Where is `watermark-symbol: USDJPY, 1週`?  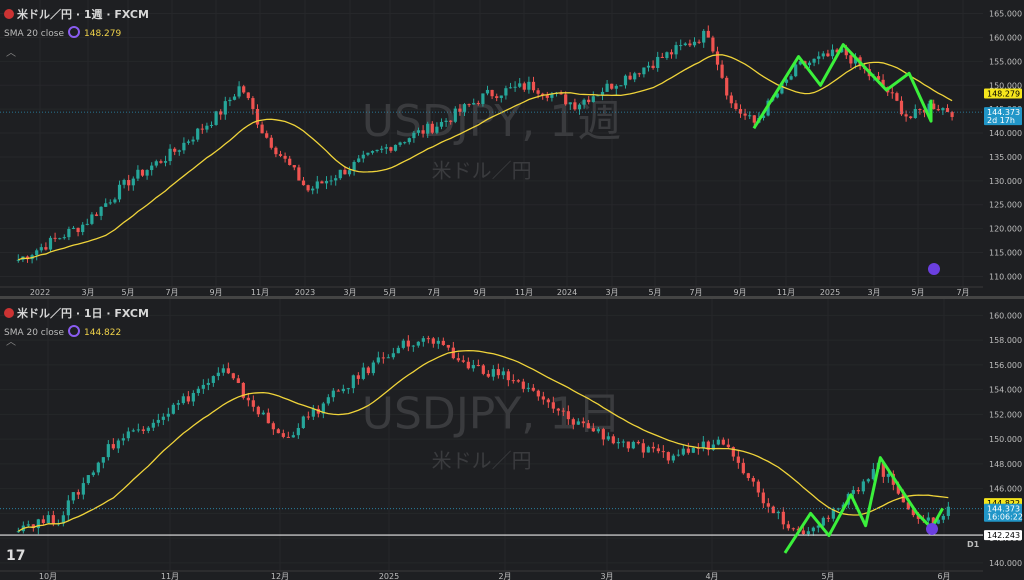
watermark-symbol: USDJPY, 1週 is located at coordinates (491, 121).